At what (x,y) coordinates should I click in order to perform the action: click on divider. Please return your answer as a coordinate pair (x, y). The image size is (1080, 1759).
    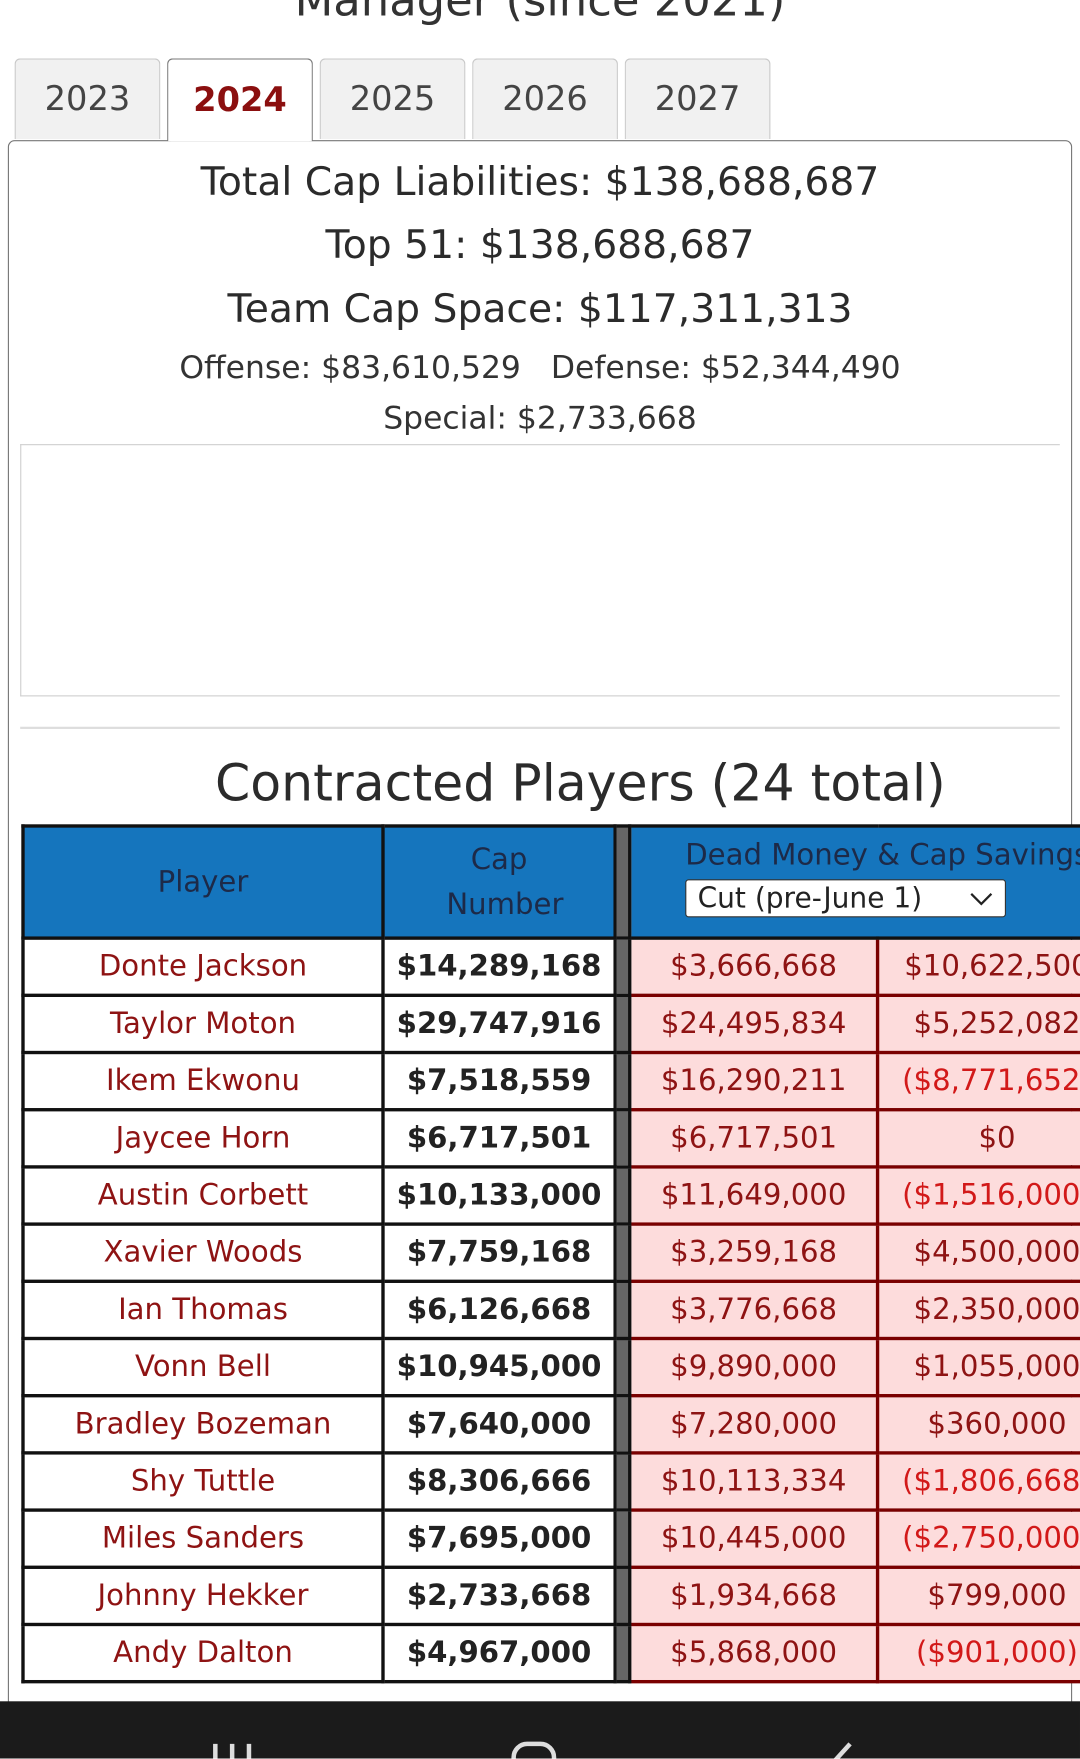
    Looking at the image, I should click on (540, 727).